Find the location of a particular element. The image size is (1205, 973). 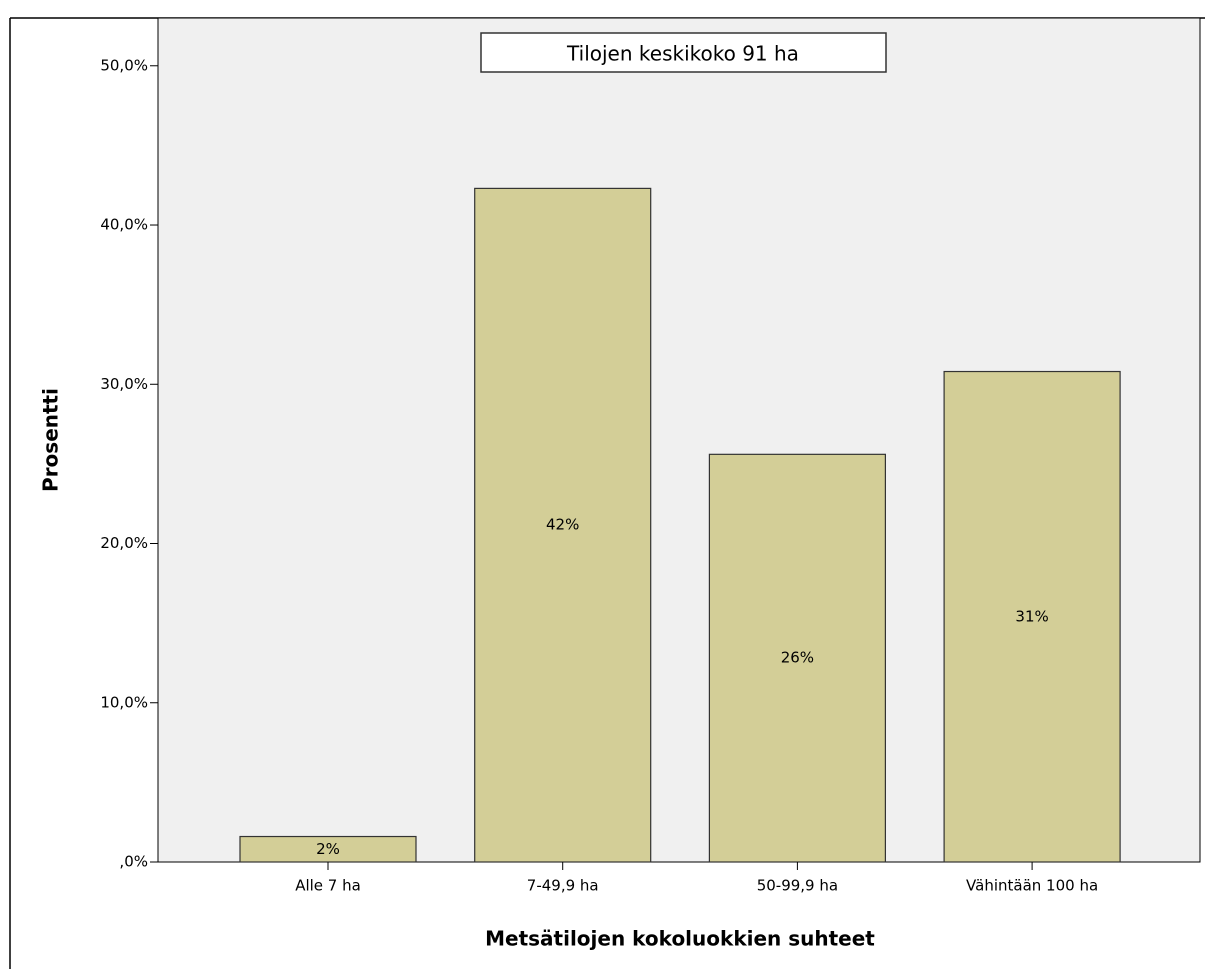

annotation-box is located at coordinates (683, 52).